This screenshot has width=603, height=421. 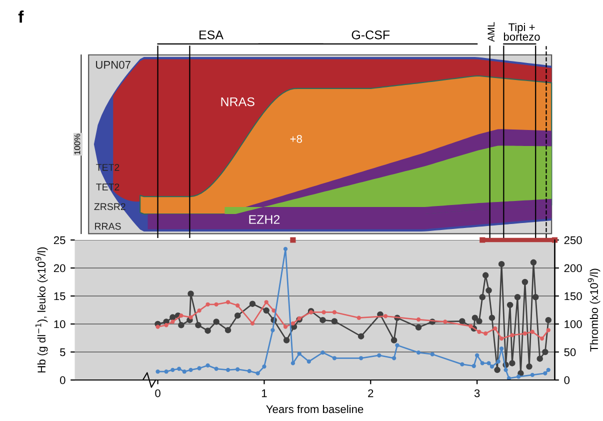 What do you see at coordinates (21, 16) in the screenshot?
I see `text: f` at bounding box center [21, 16].